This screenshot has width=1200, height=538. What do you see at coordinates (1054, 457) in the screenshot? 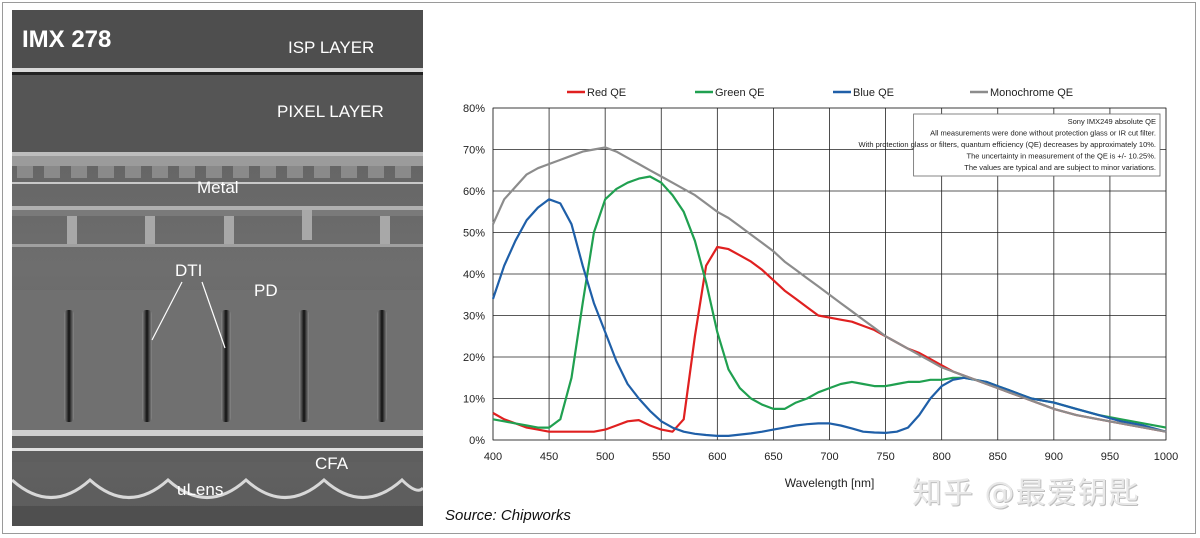
I see `x-tick-label: 900` at bounding box center [1054, 457].